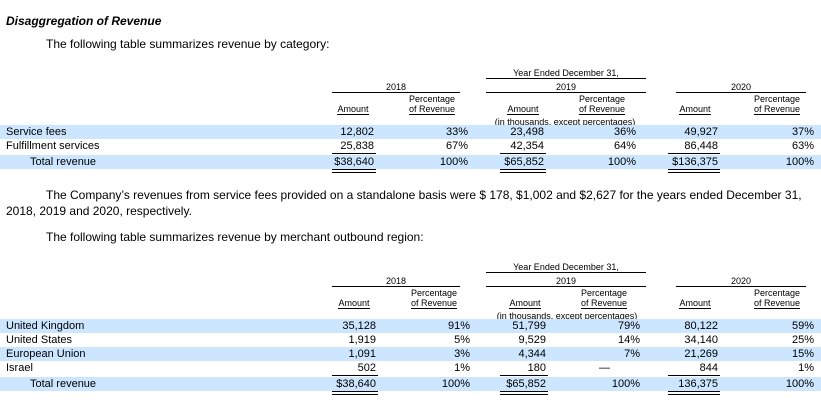 Image resolution: width=821 pixels, height=414 pixels. What do you see at coordinates (357, 146) in the screenshot?
I see `amount-2018: 25,838` at bounding box center [357, 146].